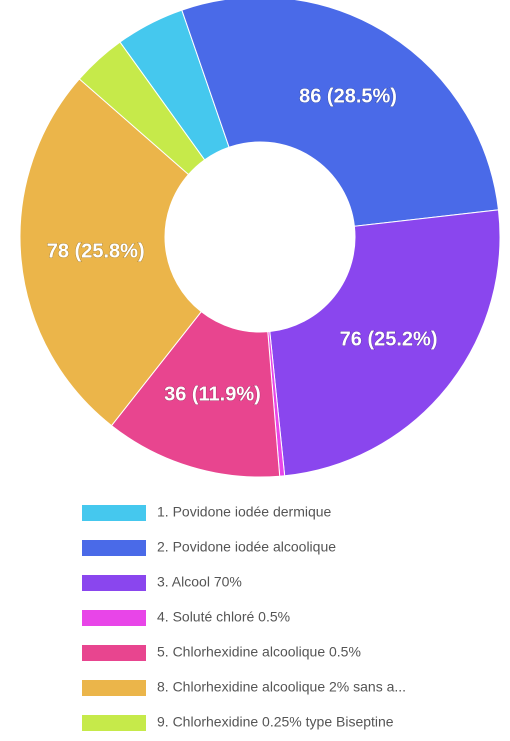  What do you see at coordinates (259, 652) in the screenshot?
I see `legend-label: 5. Chlorhexidine alcoolique 0.5%` at bounding box center [259, 652].